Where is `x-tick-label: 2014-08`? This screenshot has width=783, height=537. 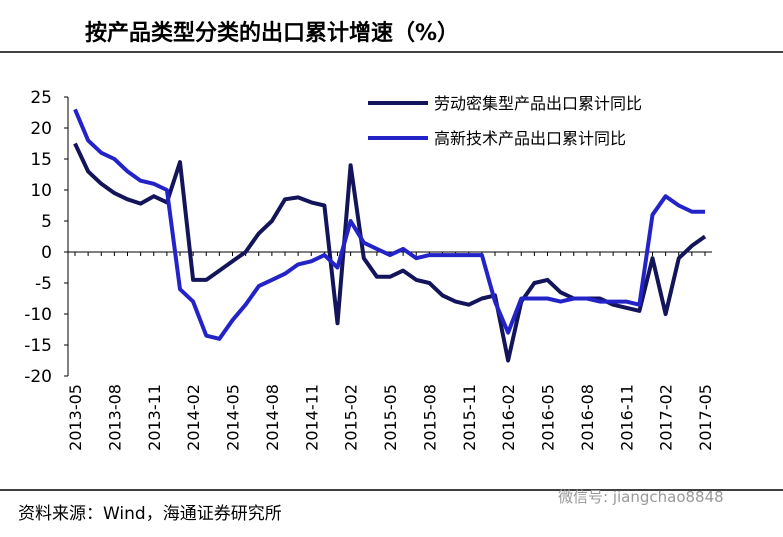 x-tick-label: 2014-08 is located at coordinates (272, 417).